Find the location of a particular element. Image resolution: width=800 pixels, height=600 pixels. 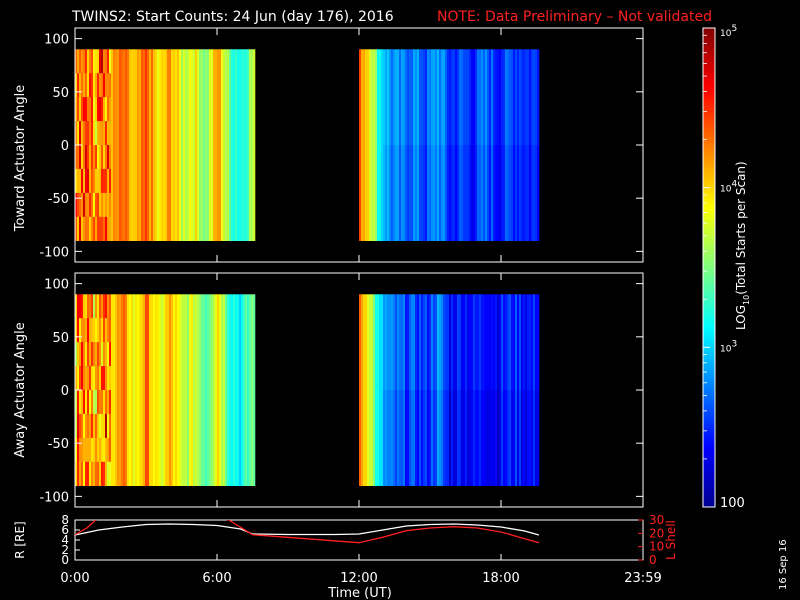

date-stamp: 16 Sep 16 is located at coordinates (783, 564).